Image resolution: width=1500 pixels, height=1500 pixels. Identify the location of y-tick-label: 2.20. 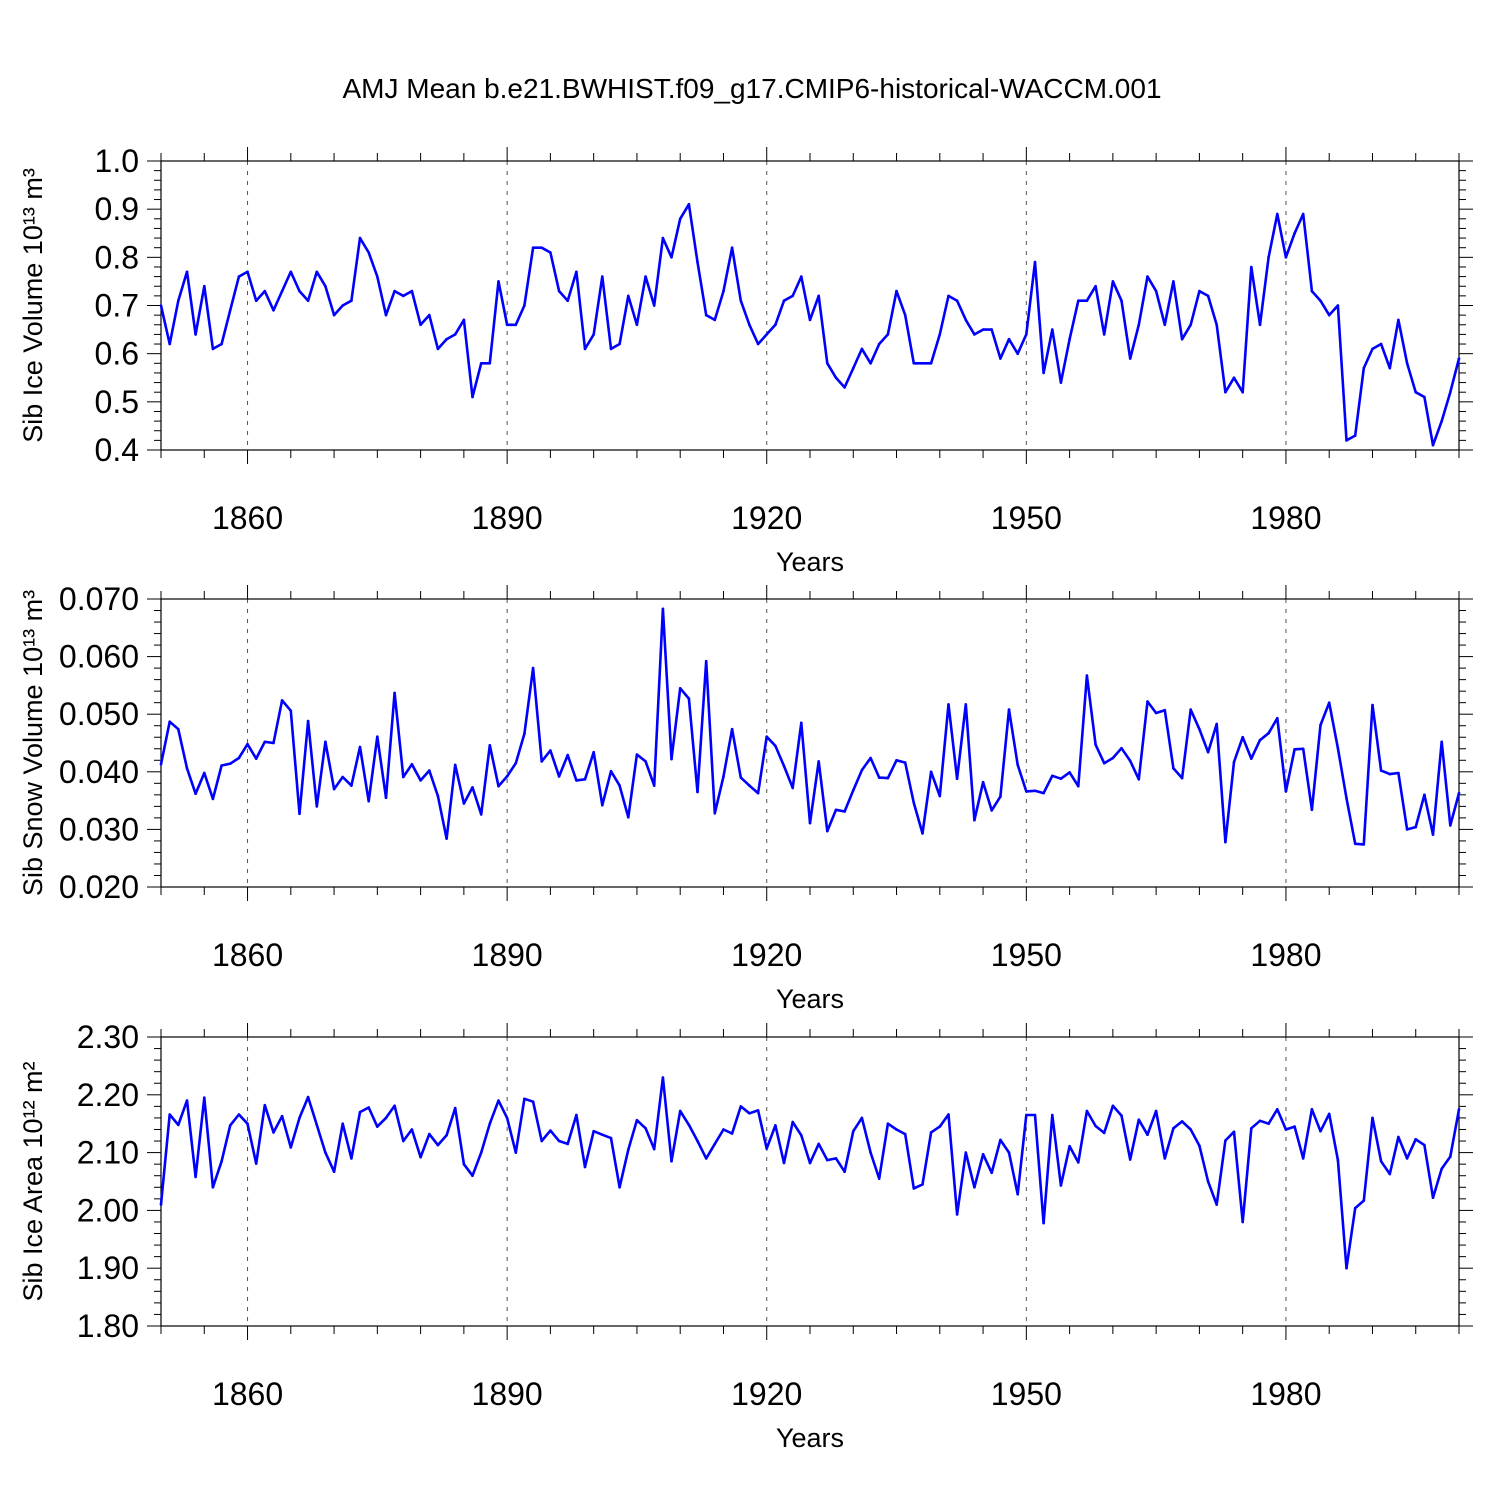
(108, 1095).